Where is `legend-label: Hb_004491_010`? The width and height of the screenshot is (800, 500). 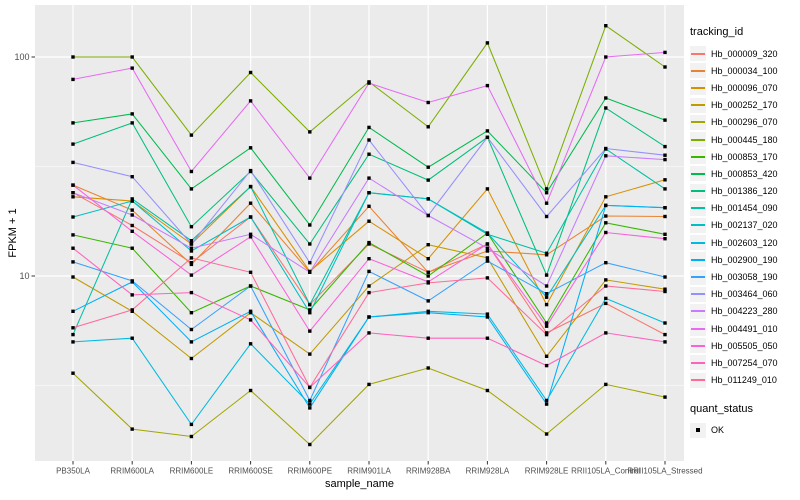 legend-label: Hb_004491_010 is located at coordinates (744, 328).